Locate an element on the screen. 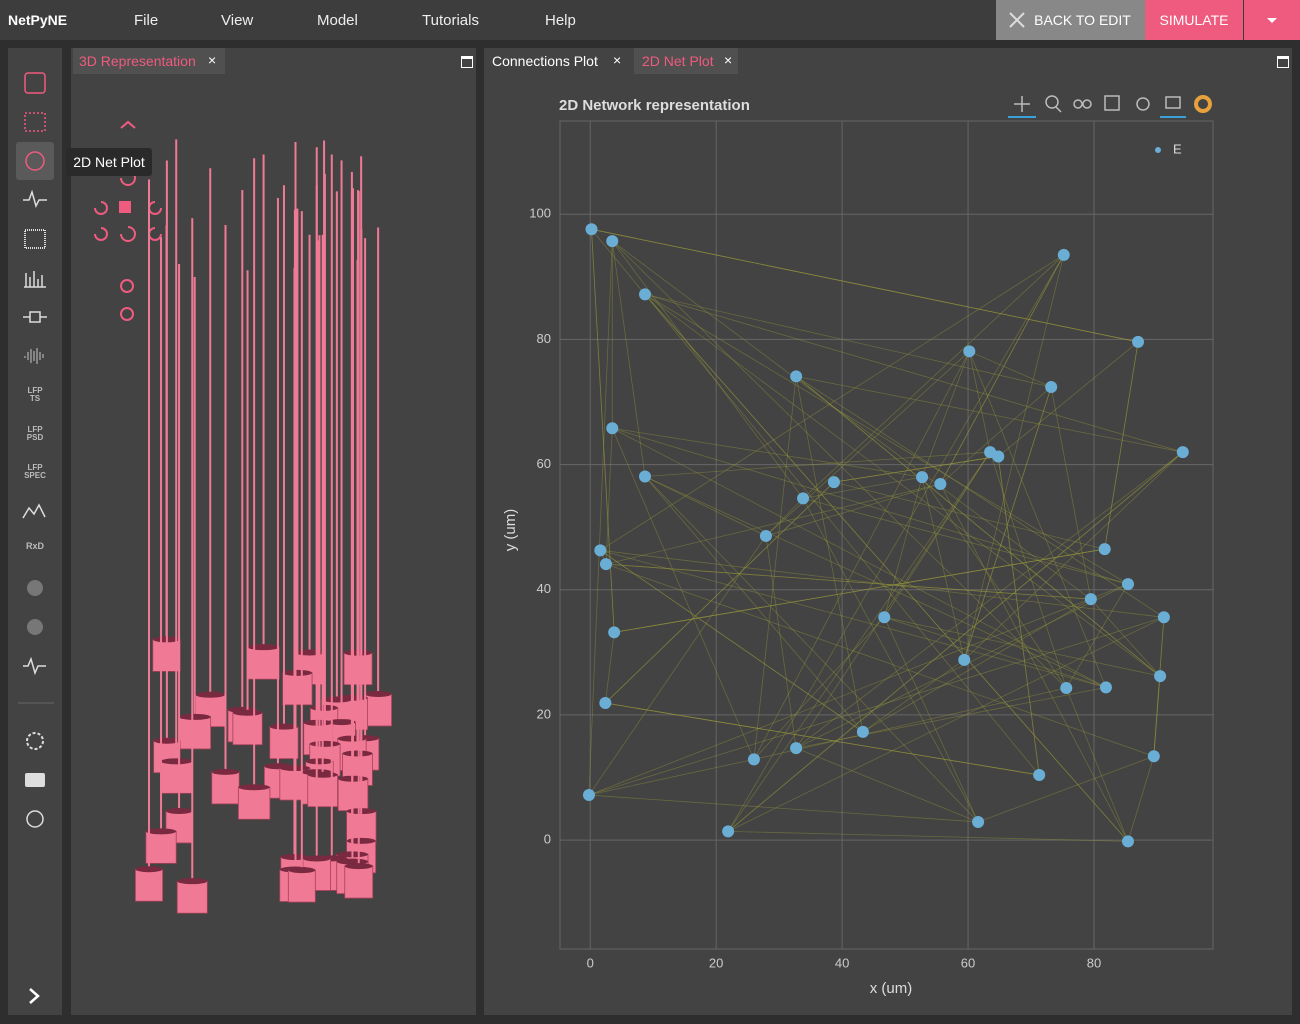 This screenshot has height=1024, width=1300. simulate-button: SIMULATE is located at coordinates (1194, 20).